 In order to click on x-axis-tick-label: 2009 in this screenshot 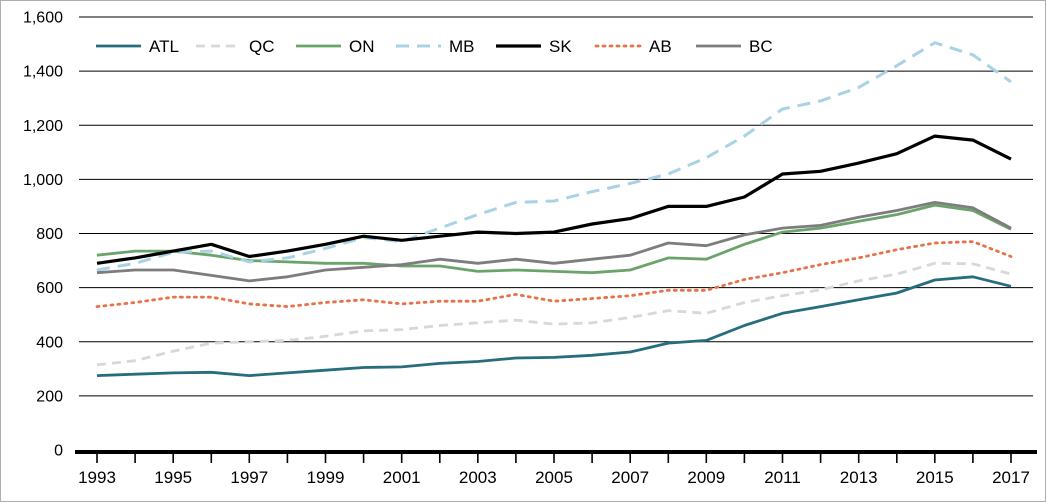, I will do `click(706, 477)`.